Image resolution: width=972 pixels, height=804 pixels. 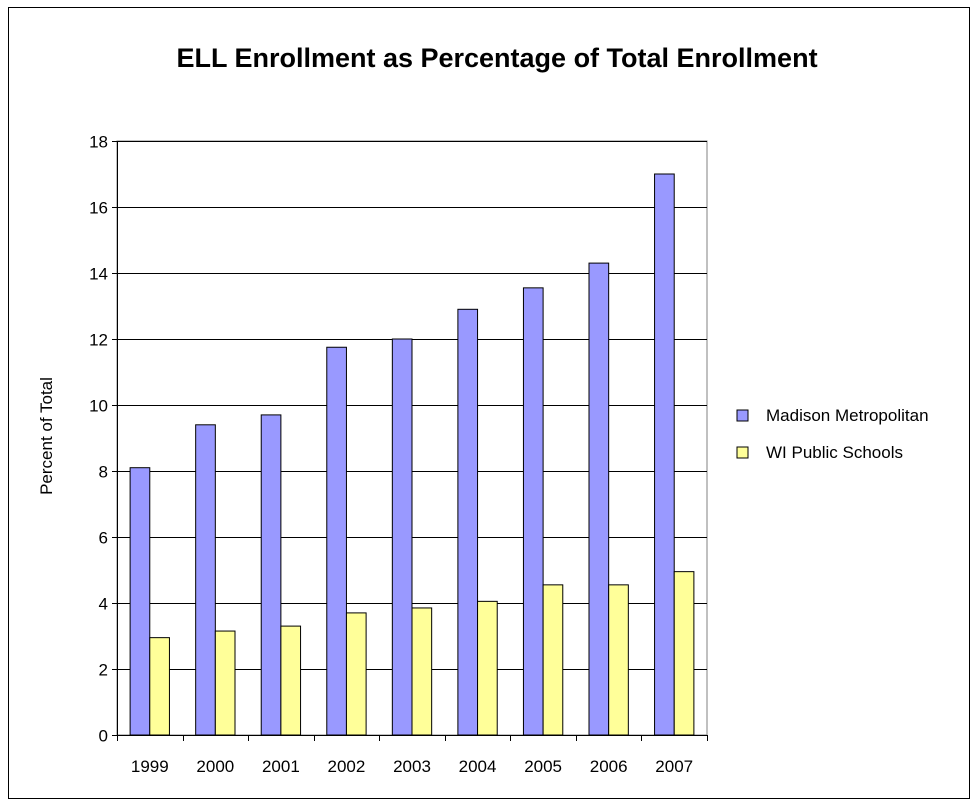 I want to click on x-tick-label: 2001, so click(x=281, y=766).